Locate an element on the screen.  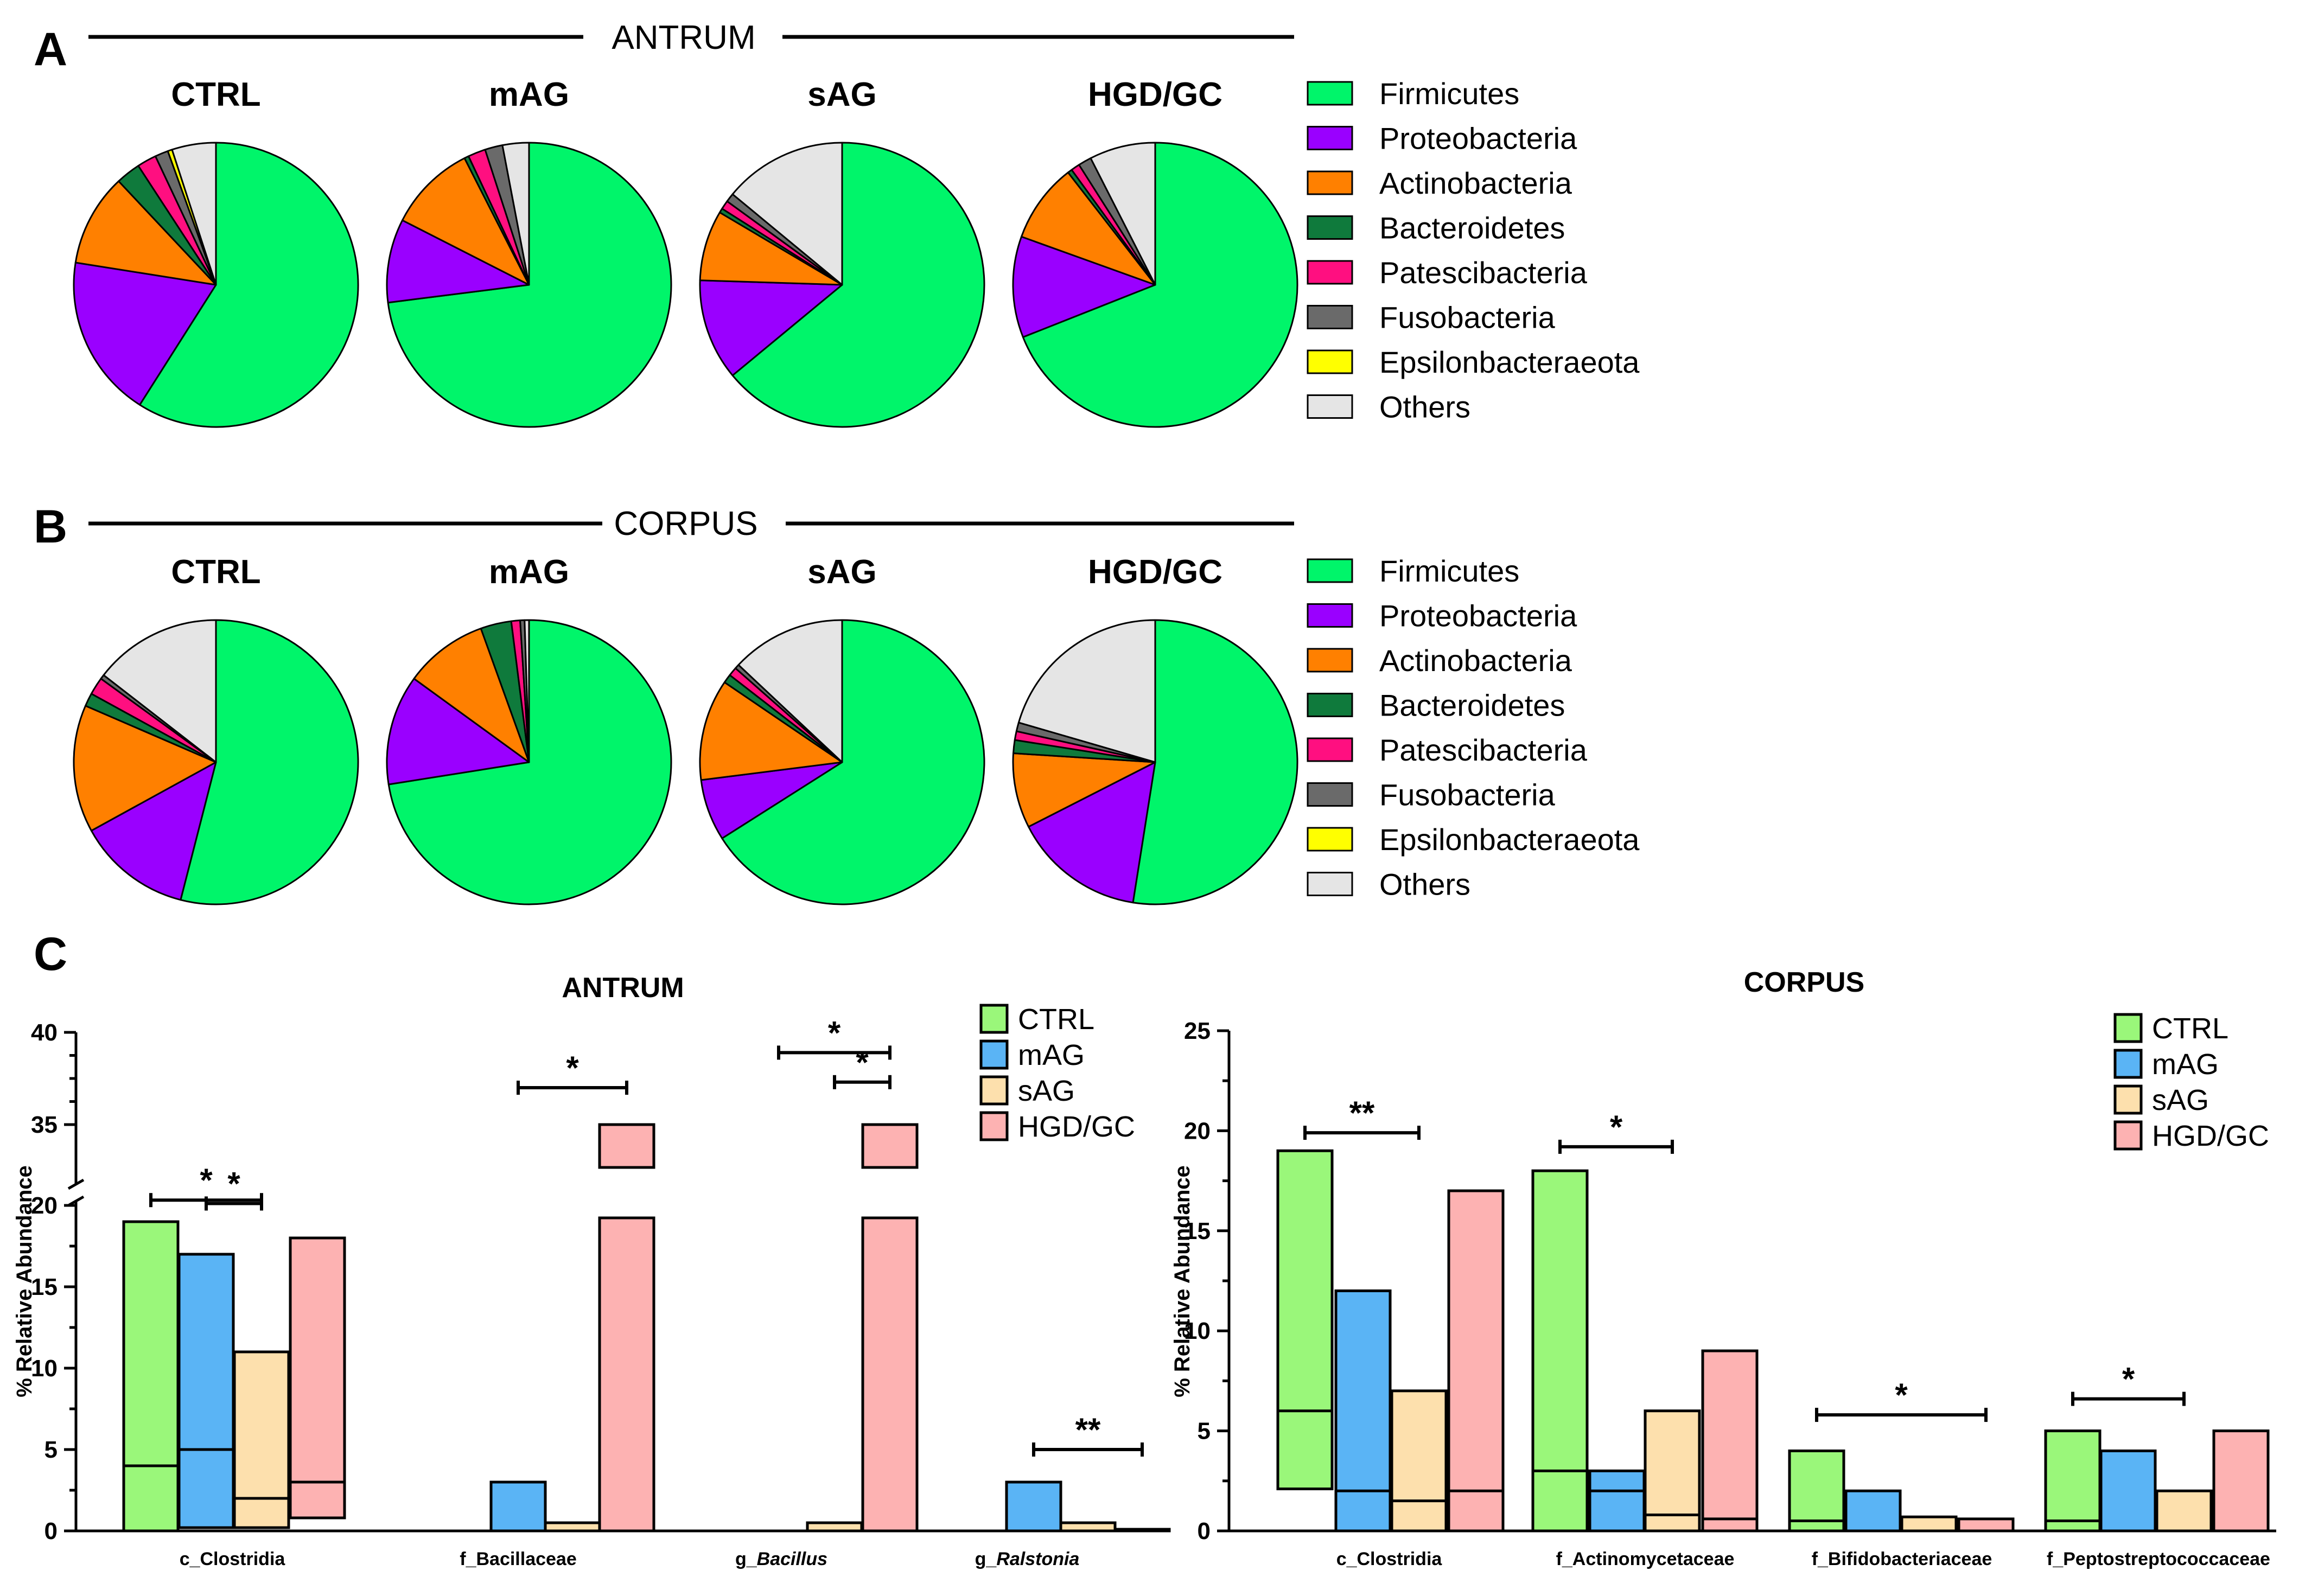
pie-corpus-hgd-gc-slice-firmicutes is located at coordinates (1215, 762).